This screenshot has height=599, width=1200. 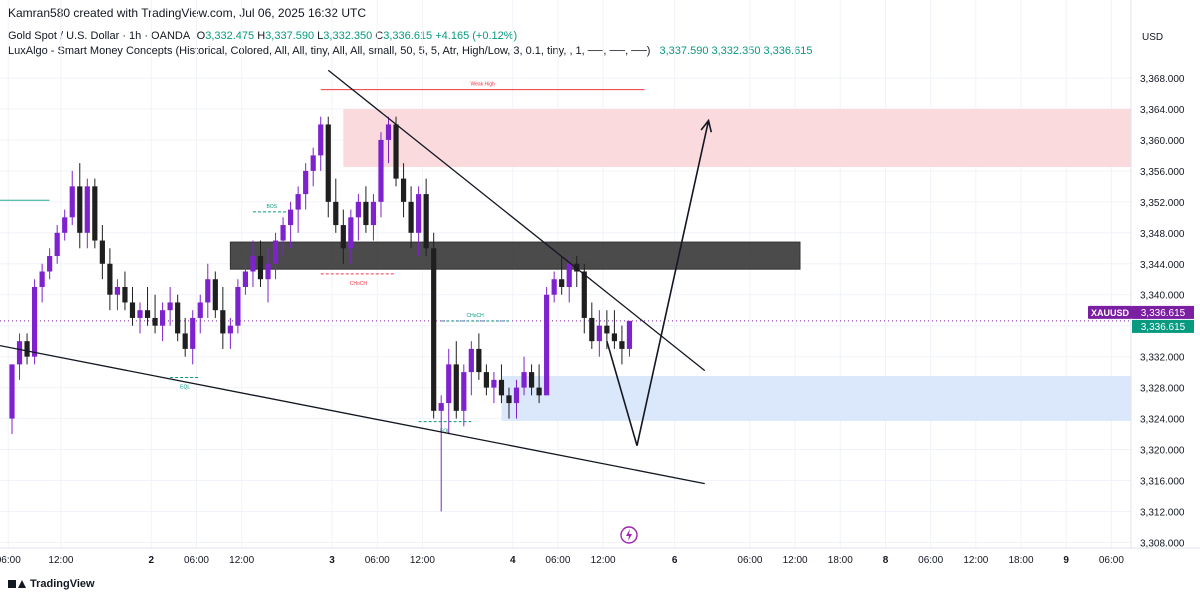 What do you see at coordinates (51, 584) in the screenshot?
I see `tradingview-logo: TradingView` at bounding box center [51, 584].